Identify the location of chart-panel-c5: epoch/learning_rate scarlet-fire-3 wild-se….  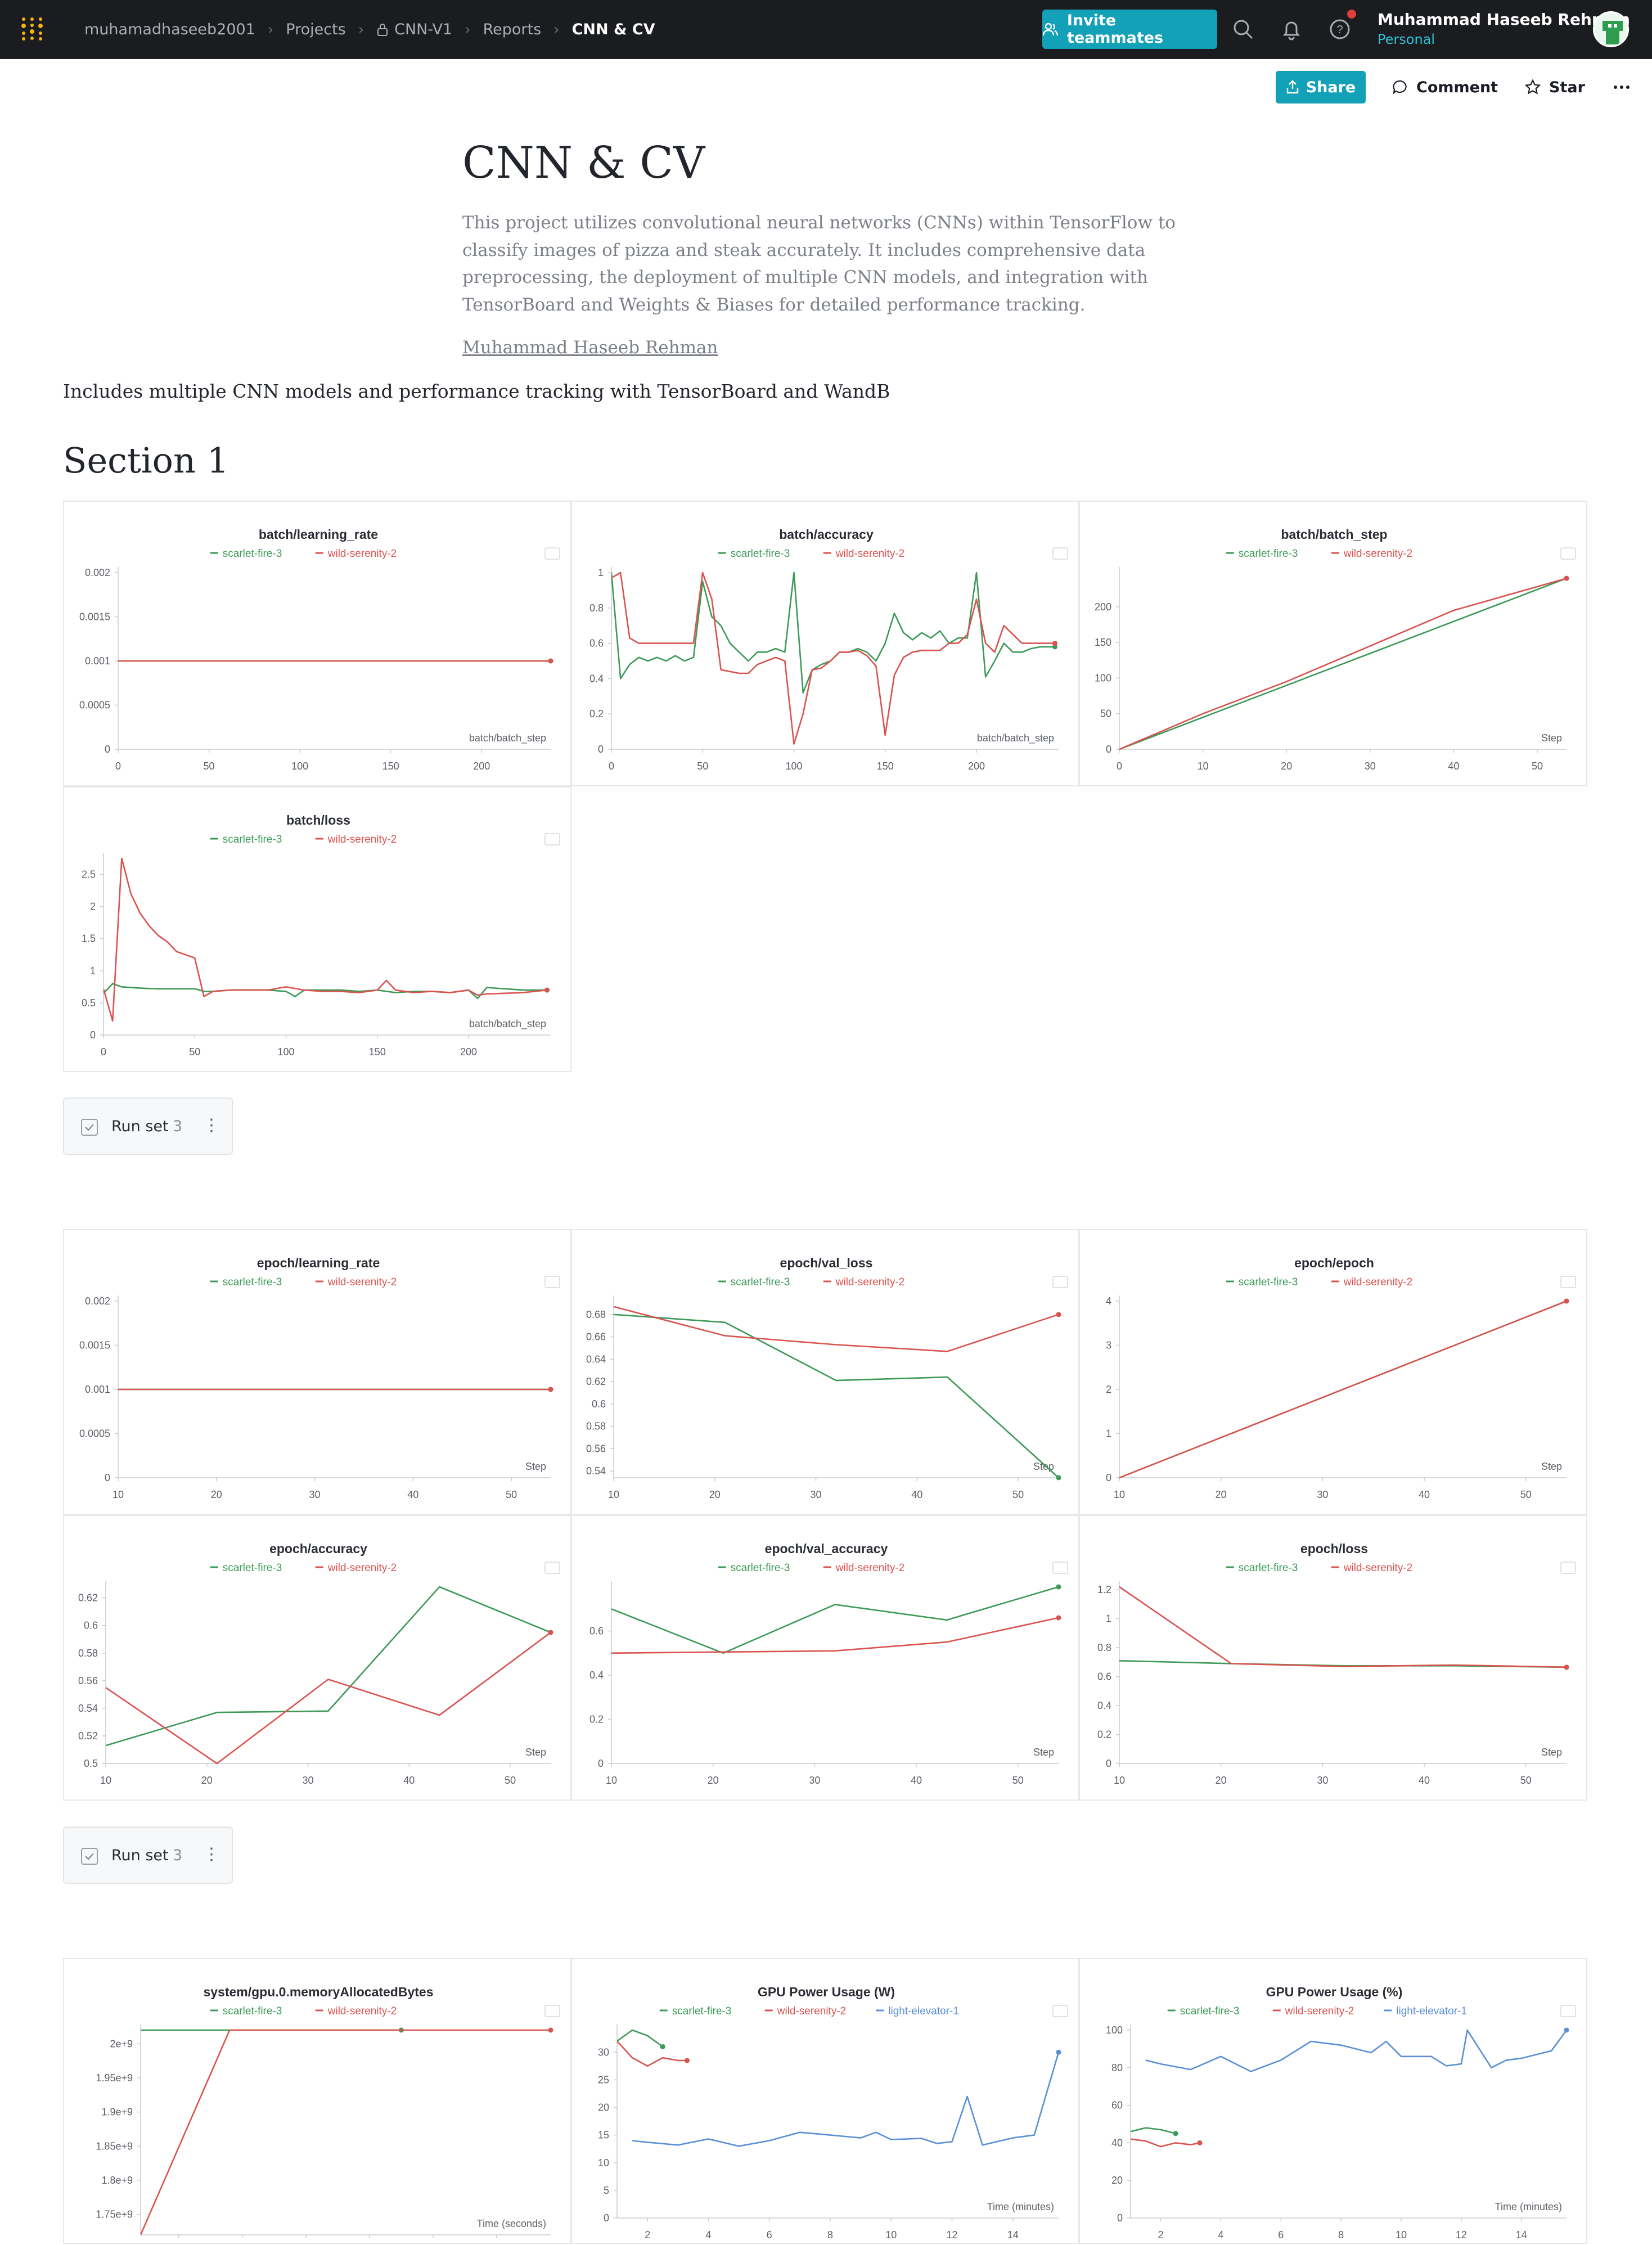
(317, 1372).